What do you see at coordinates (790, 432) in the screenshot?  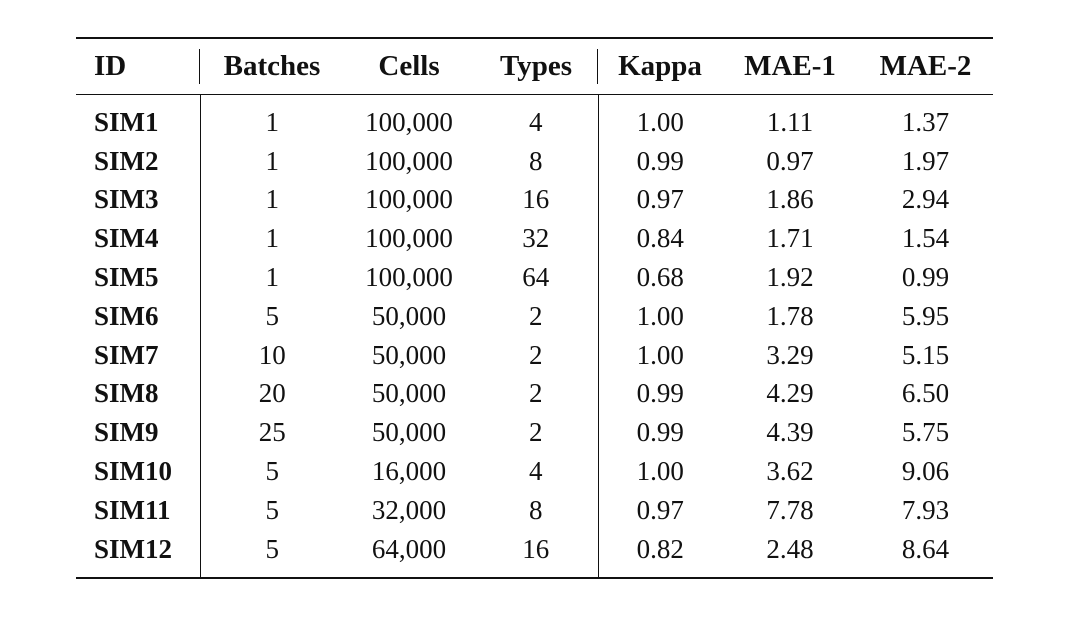 I see `cell-mae-1: 4.39` at bounding box center [790, 432].